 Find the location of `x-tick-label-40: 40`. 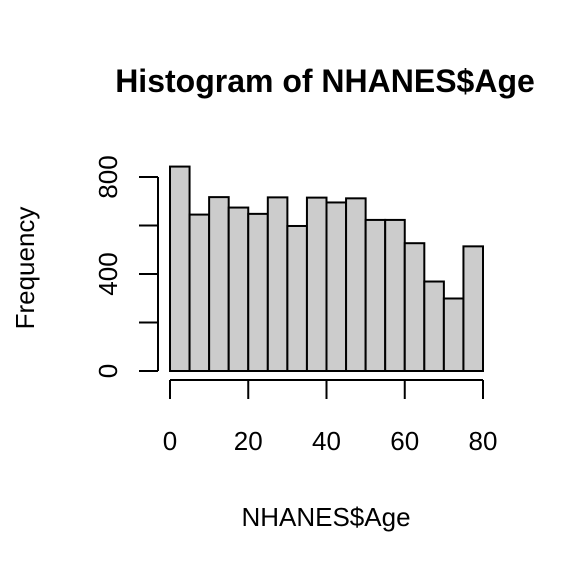

x-tick-label-40: 40 is located at coordinates (326, 441).